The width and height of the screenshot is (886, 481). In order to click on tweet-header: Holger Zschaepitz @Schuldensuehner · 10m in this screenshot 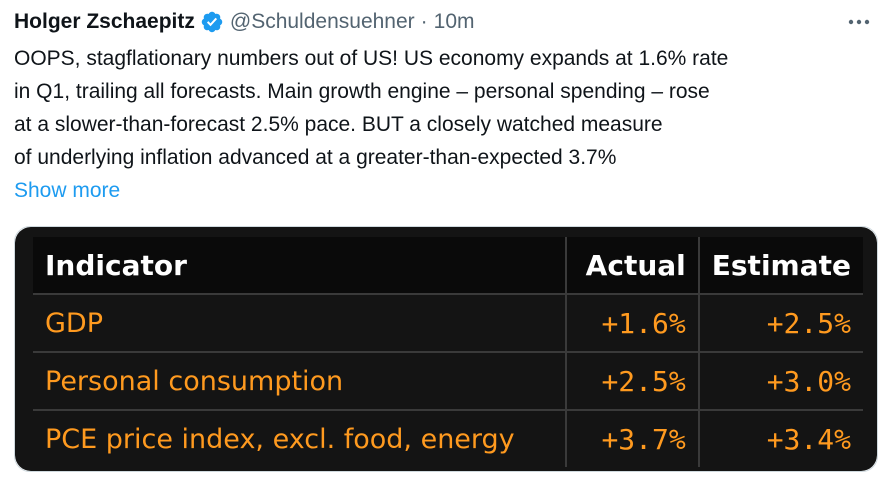, I will do `click(447, 22)`.